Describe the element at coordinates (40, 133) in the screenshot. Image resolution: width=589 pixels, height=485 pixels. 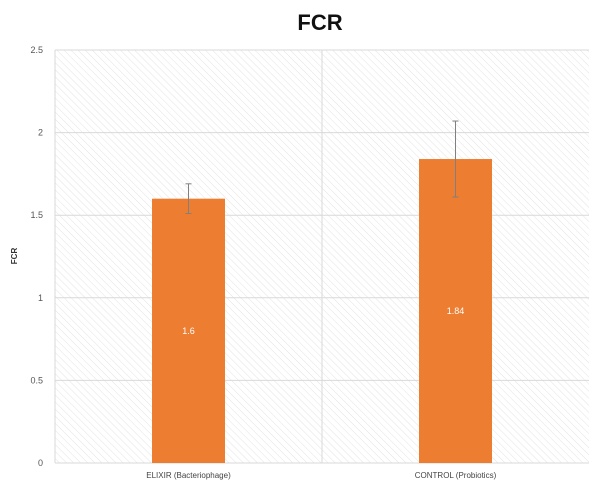
I see `y-tick-label: 2` at that location.